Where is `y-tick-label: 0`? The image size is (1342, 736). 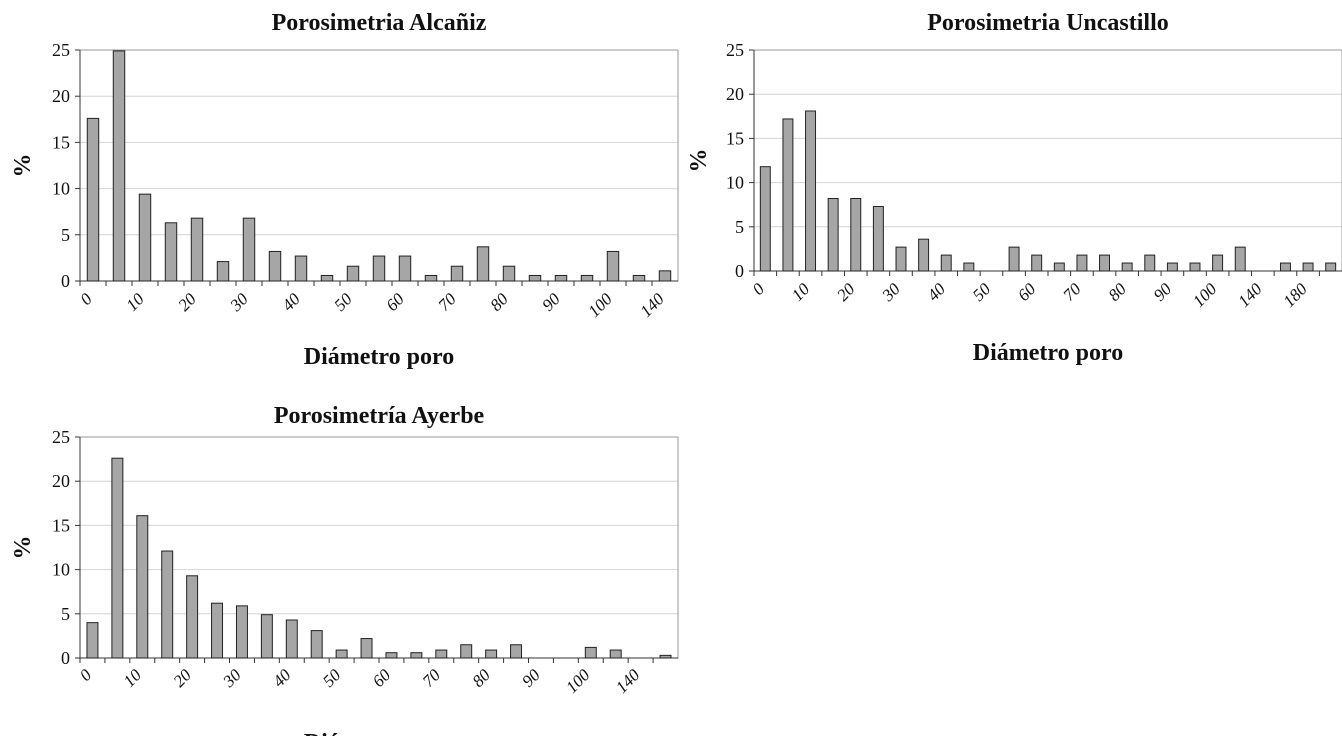 y-tick-label: 0 is located at coordinates (65, 658).